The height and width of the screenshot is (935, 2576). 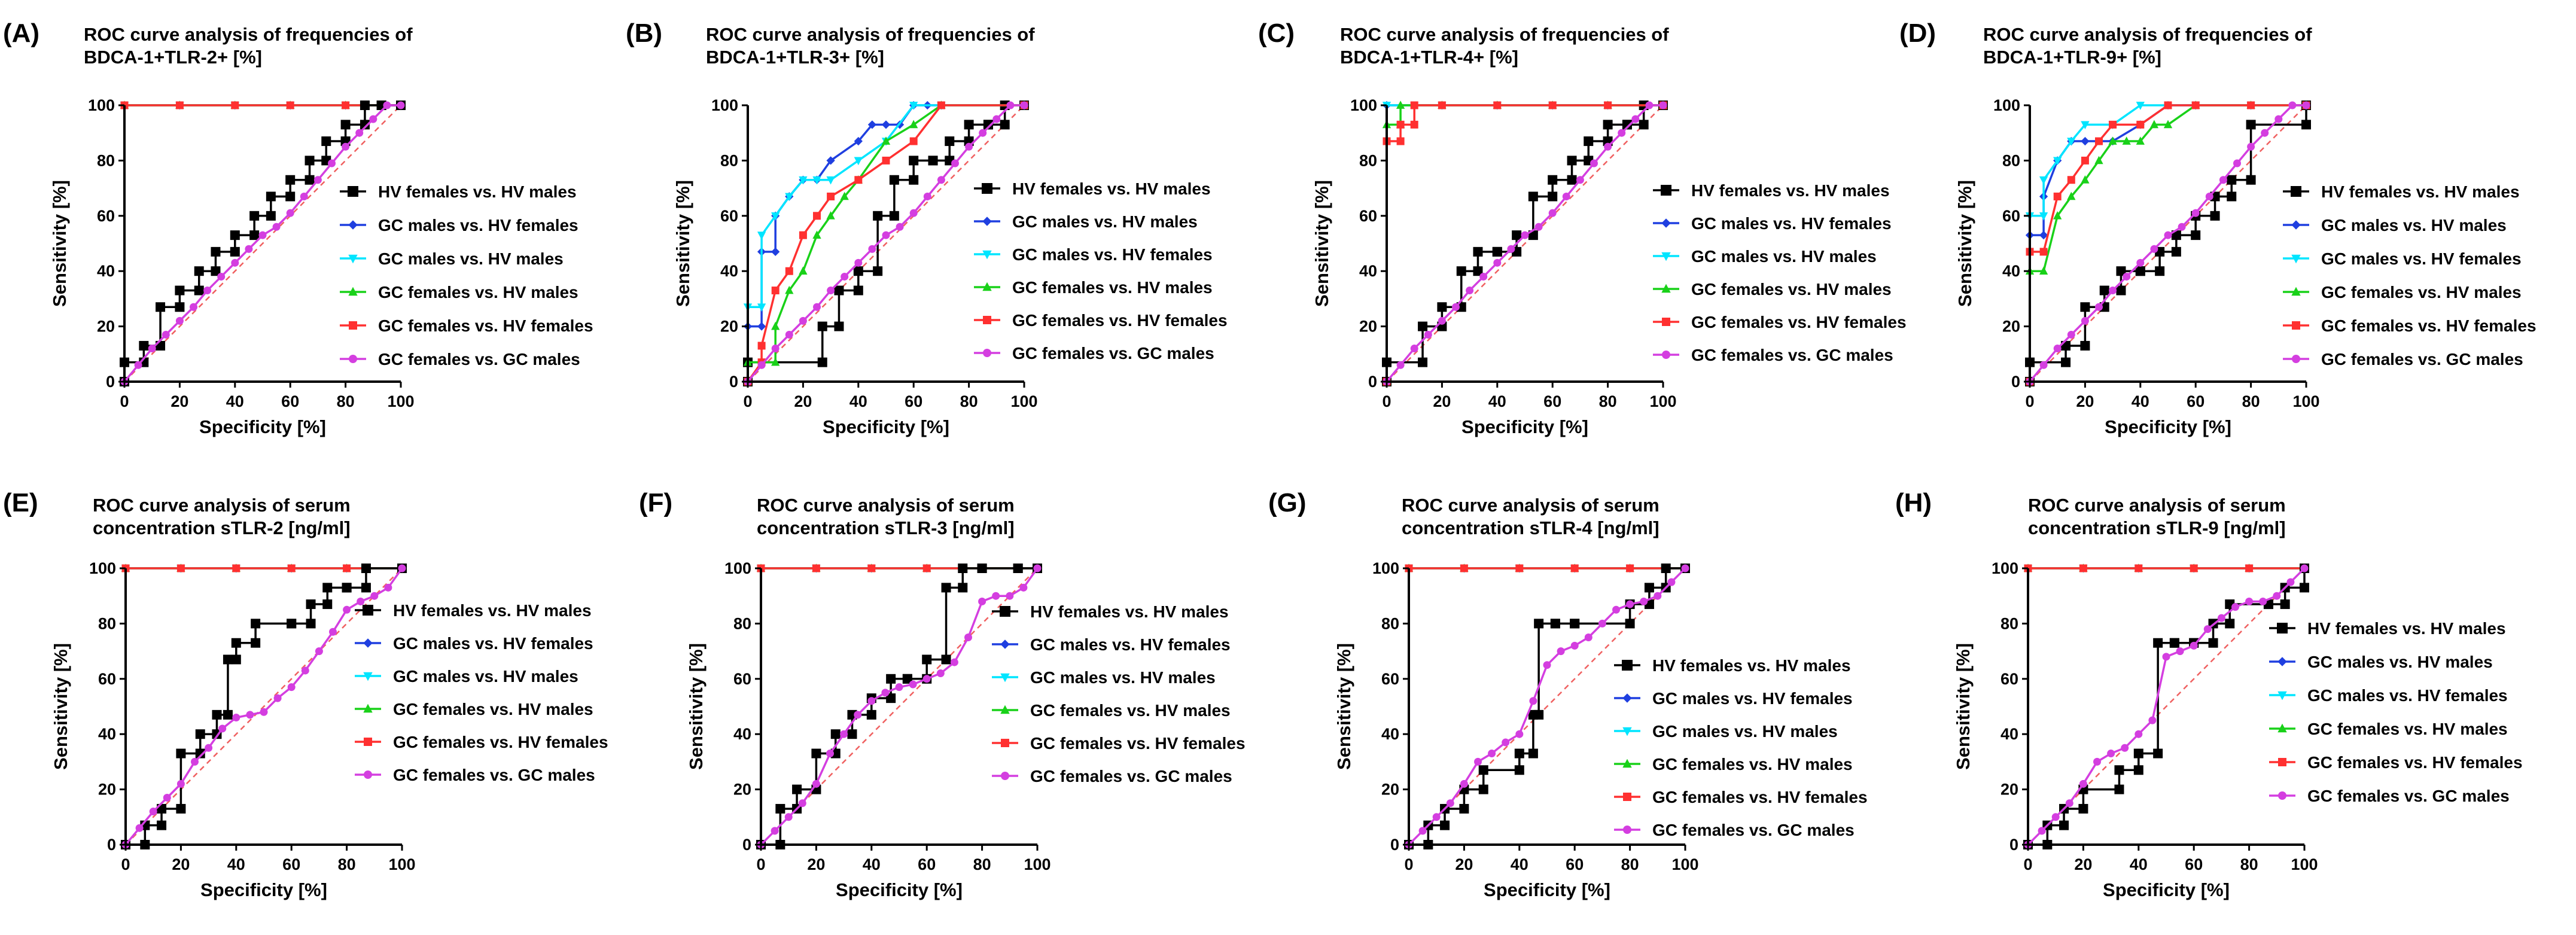 What do you see at coordinates (1799, 322) in the screenshot?
I see `legend-label: GC females vs. HV females` at bounding box center [1799, 322].